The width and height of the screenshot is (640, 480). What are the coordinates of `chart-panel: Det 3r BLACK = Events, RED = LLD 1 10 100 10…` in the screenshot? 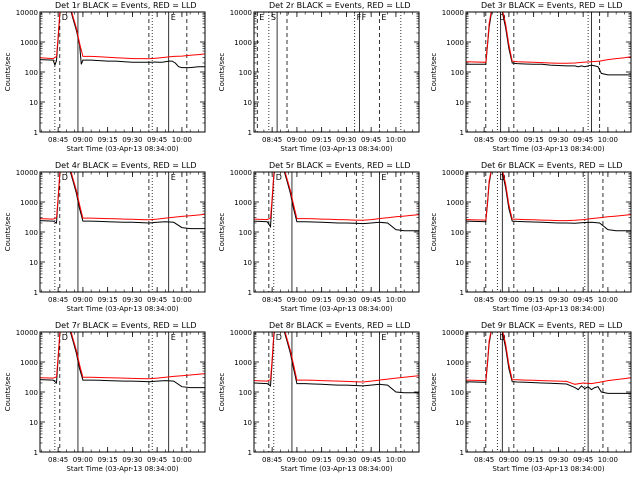 It's located at (531, 77).